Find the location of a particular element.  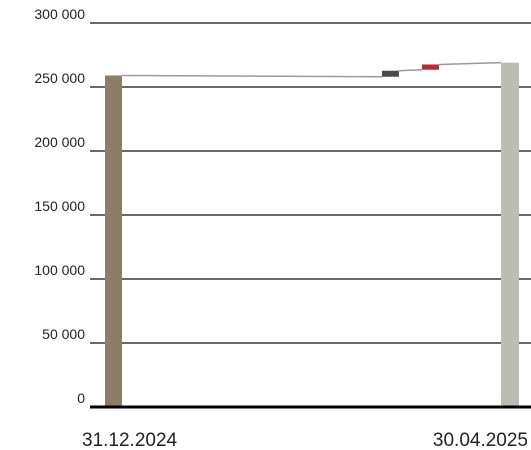

x-label-start: 31.12.2024 is located at coordinates (130, 440).